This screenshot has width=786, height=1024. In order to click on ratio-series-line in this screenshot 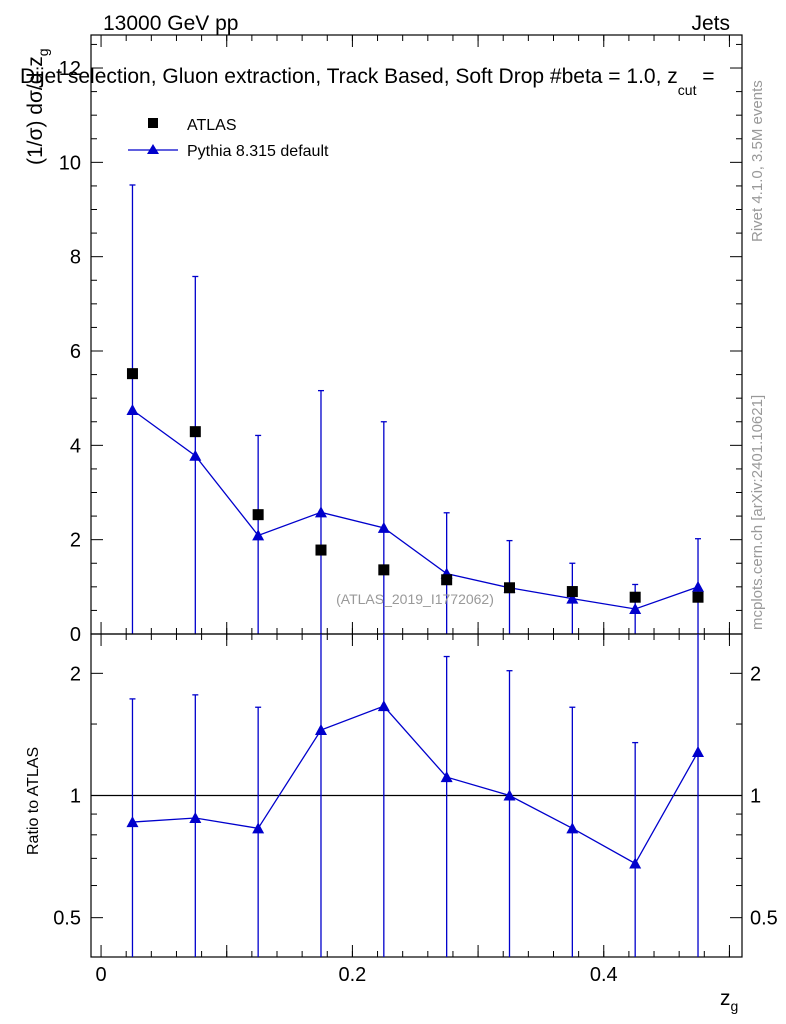, I will do `click(415, 785)`.